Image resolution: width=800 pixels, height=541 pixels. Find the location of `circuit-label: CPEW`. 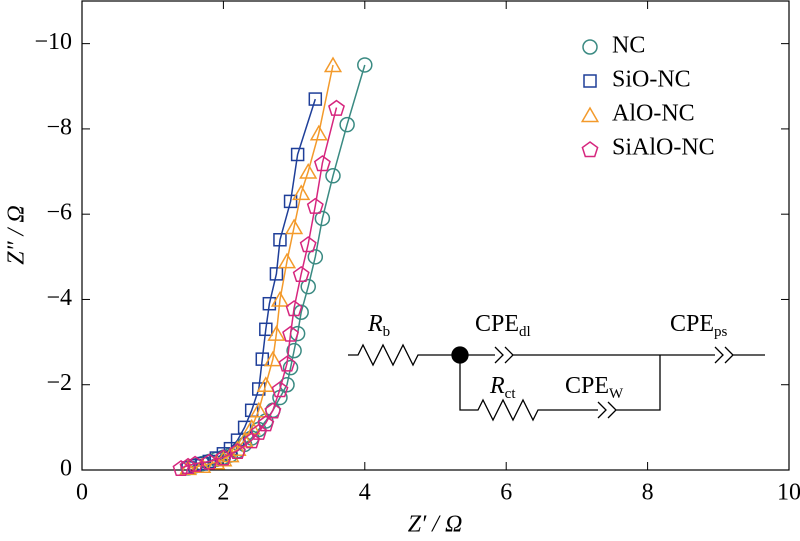

circuit-label: CPEW is located at coordinates (594, 388).